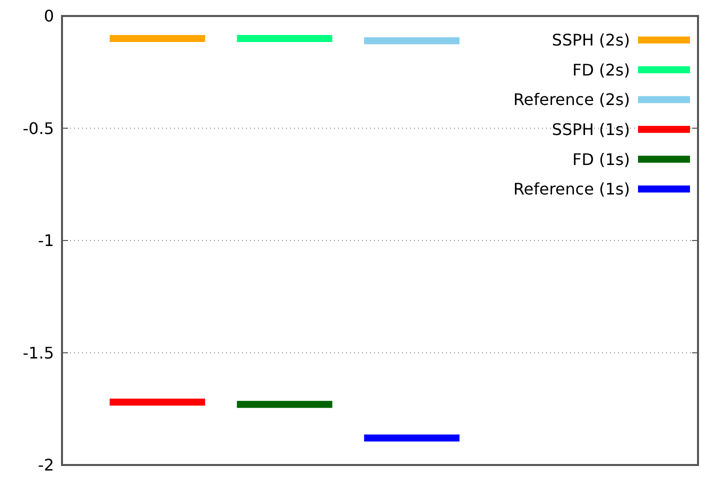  I want to click on legend-label: FD (1s), so click(601, 159).